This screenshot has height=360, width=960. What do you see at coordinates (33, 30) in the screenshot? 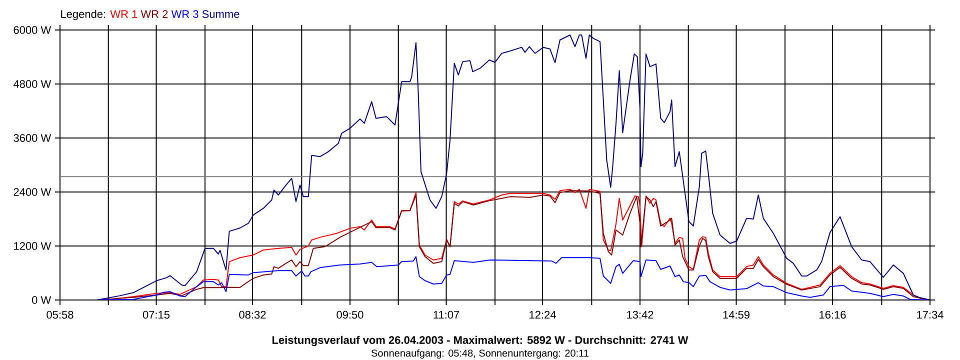
I see `y-tick-label: 6000 W` at bounding box center [33, 30].